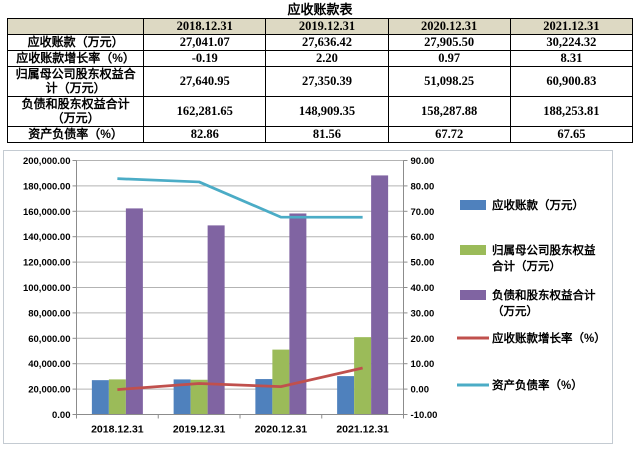 The image size is (640, 457). Describe the element at coordinates (327, 111) in the screenshot. I see `table-cell: 148,909.35` at that location.